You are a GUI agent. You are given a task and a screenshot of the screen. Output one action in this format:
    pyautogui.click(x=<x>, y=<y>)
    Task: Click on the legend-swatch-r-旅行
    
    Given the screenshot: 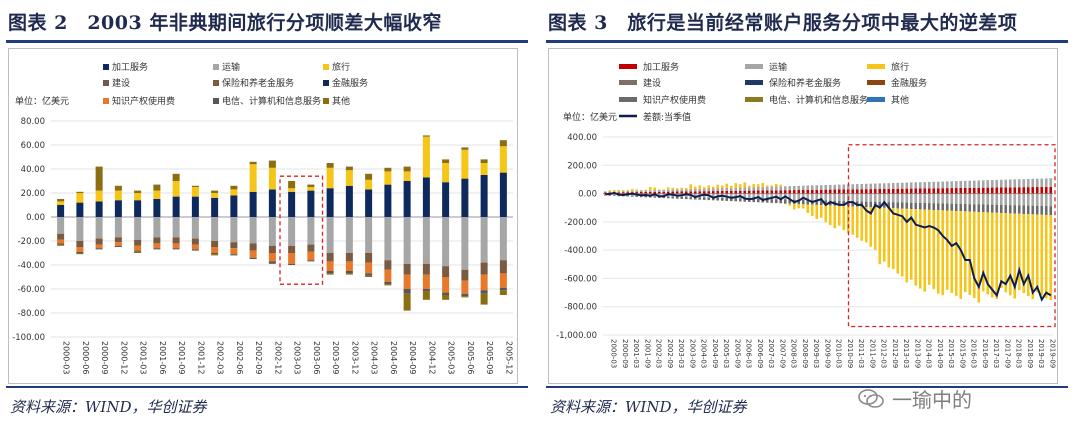 What is the action you would take?
    pyautogui.click(x=876, y=66)
    